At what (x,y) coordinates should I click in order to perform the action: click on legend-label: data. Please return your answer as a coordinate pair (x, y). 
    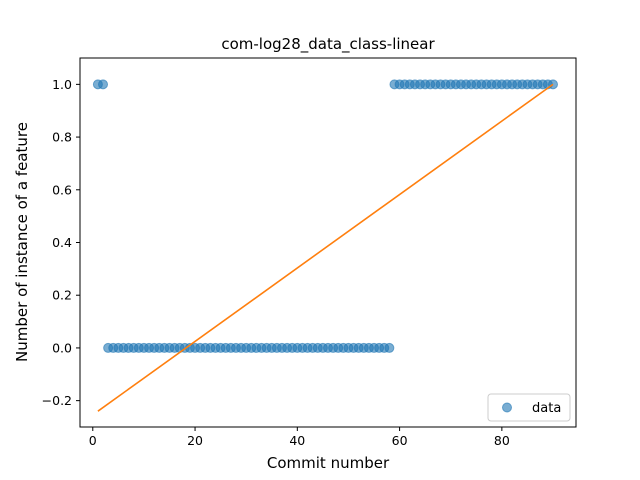
    Looking at the image, I should click on (546, 408).